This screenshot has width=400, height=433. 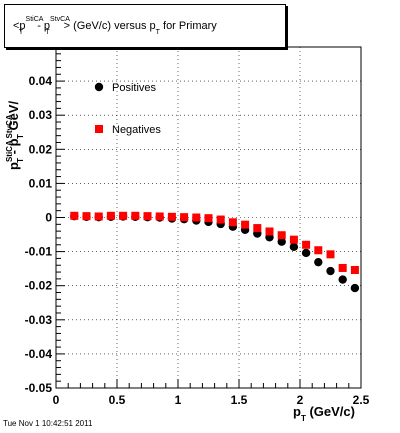 What do you see at coordinates (56, 400) in the screenshot?
I see `x-tick-label: 0` at bounding box center [56, 400].